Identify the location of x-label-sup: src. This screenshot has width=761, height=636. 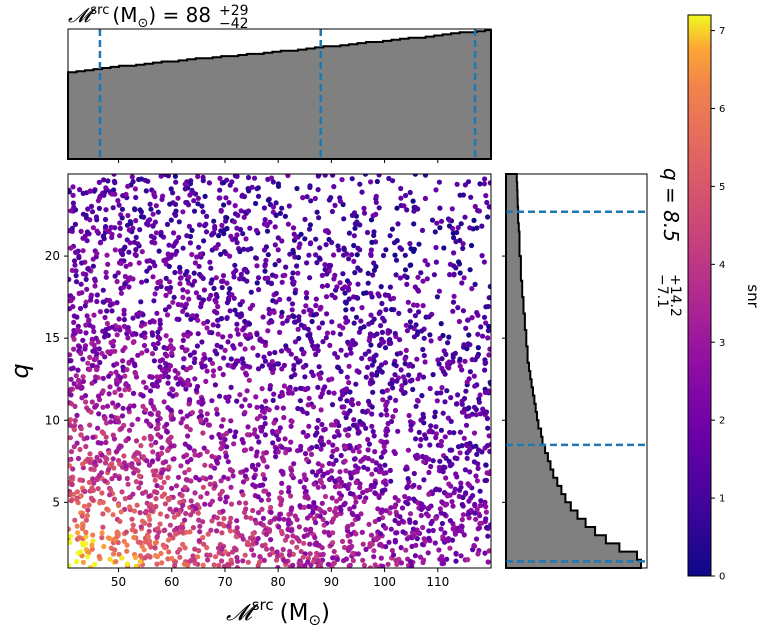
(263, 605).